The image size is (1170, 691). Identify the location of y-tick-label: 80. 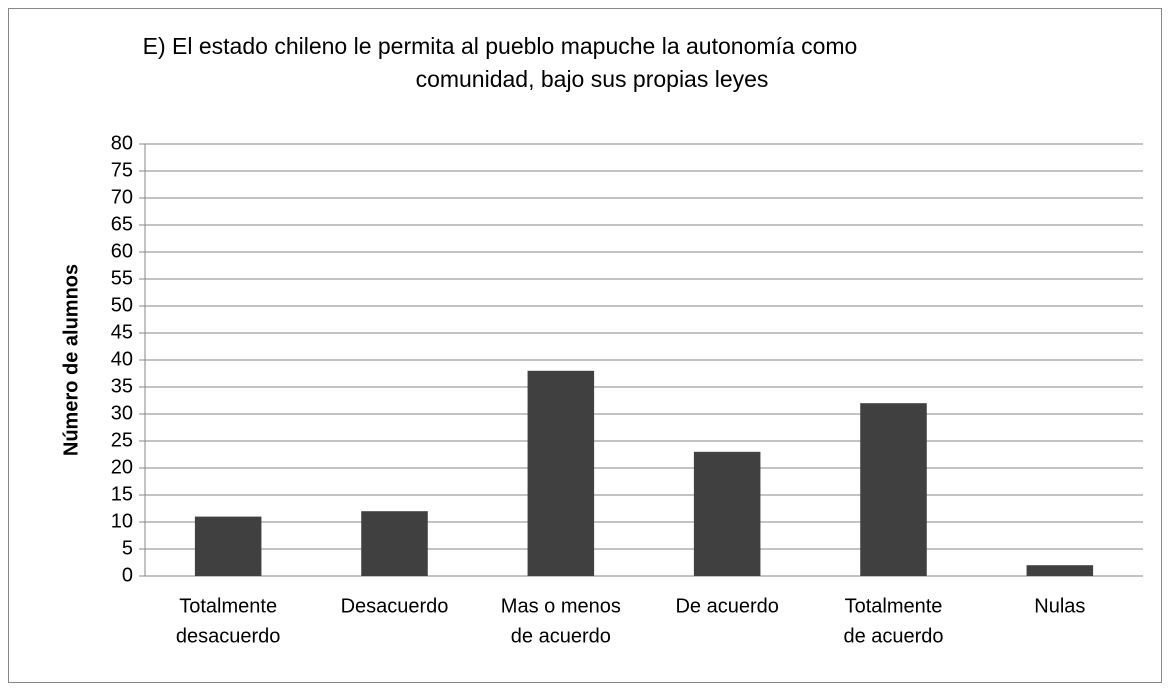
(122, 143).